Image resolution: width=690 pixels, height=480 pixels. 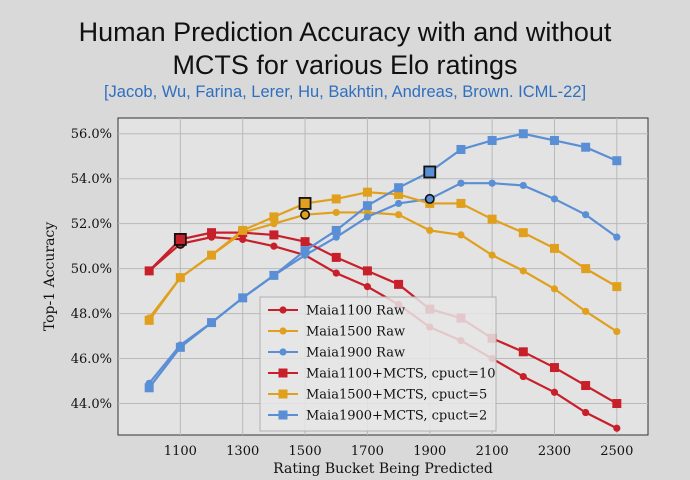 What do you see at coordinates (91, 269) in the screenshot?
I see `y-tick-label: 50.0%` at bounding box center [91, 269].